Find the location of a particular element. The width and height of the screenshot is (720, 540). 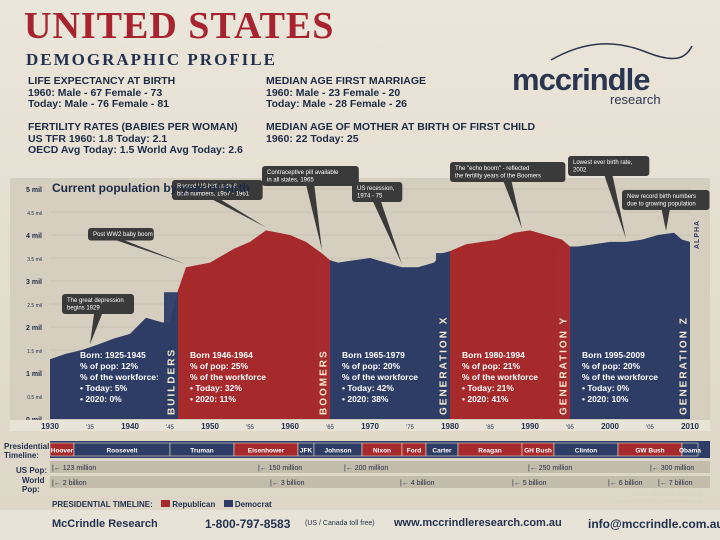

fertility-oecd-world: OECD Avg Today: 1.5 World Avg Today: 2.6 is located at coordinates (135, 150).